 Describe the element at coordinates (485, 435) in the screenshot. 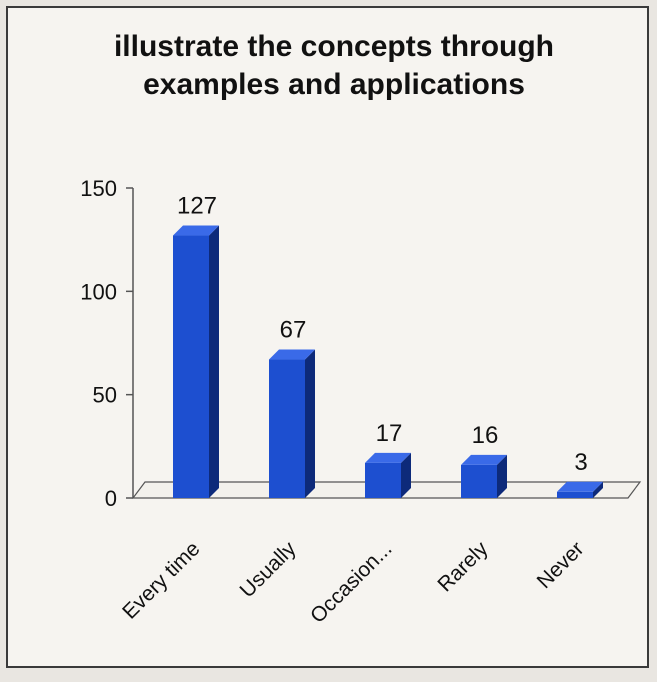

I see `data-label: 16` at that location.